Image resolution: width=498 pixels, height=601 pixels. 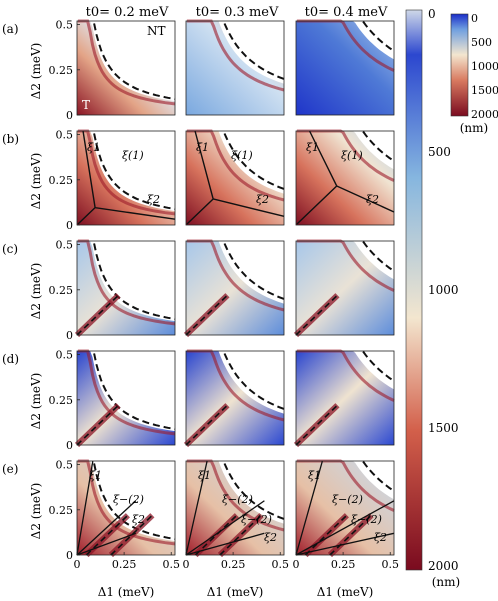 I want to click on panel-r4-c2, so click(x=234, y=398).